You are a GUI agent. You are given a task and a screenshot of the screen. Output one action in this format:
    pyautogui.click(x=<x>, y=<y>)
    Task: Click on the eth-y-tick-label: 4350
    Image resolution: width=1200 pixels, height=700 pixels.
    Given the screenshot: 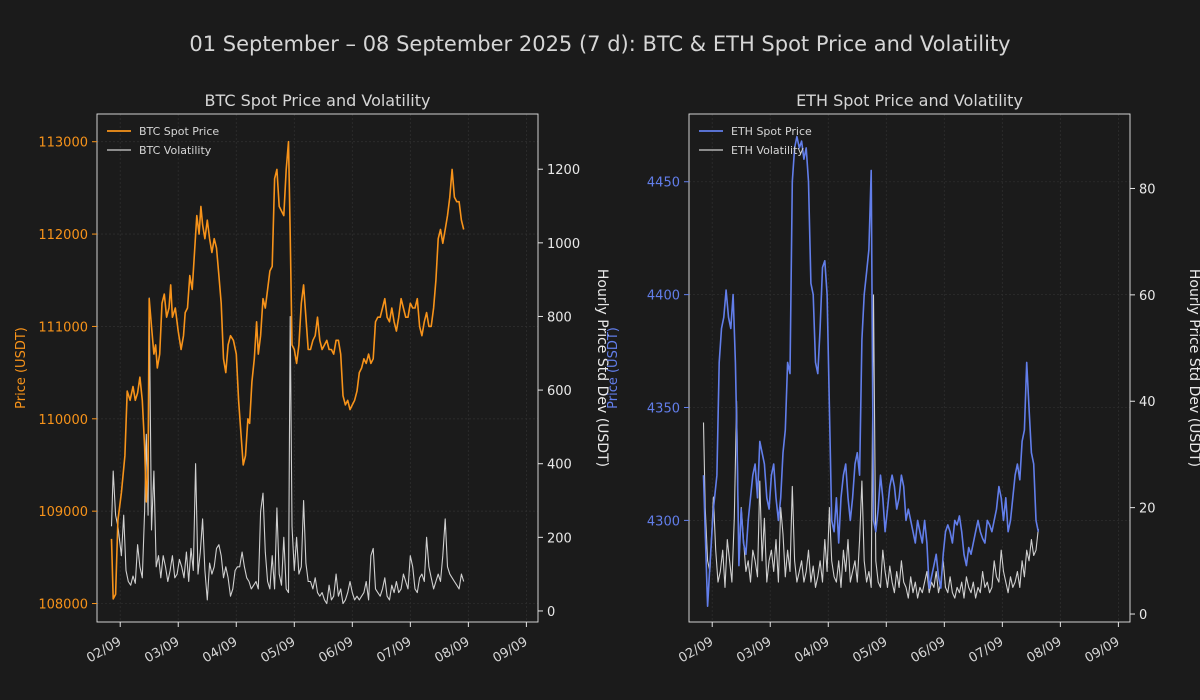 What is the action you would take?
    pyautogui.click(x=663, y=409)
    